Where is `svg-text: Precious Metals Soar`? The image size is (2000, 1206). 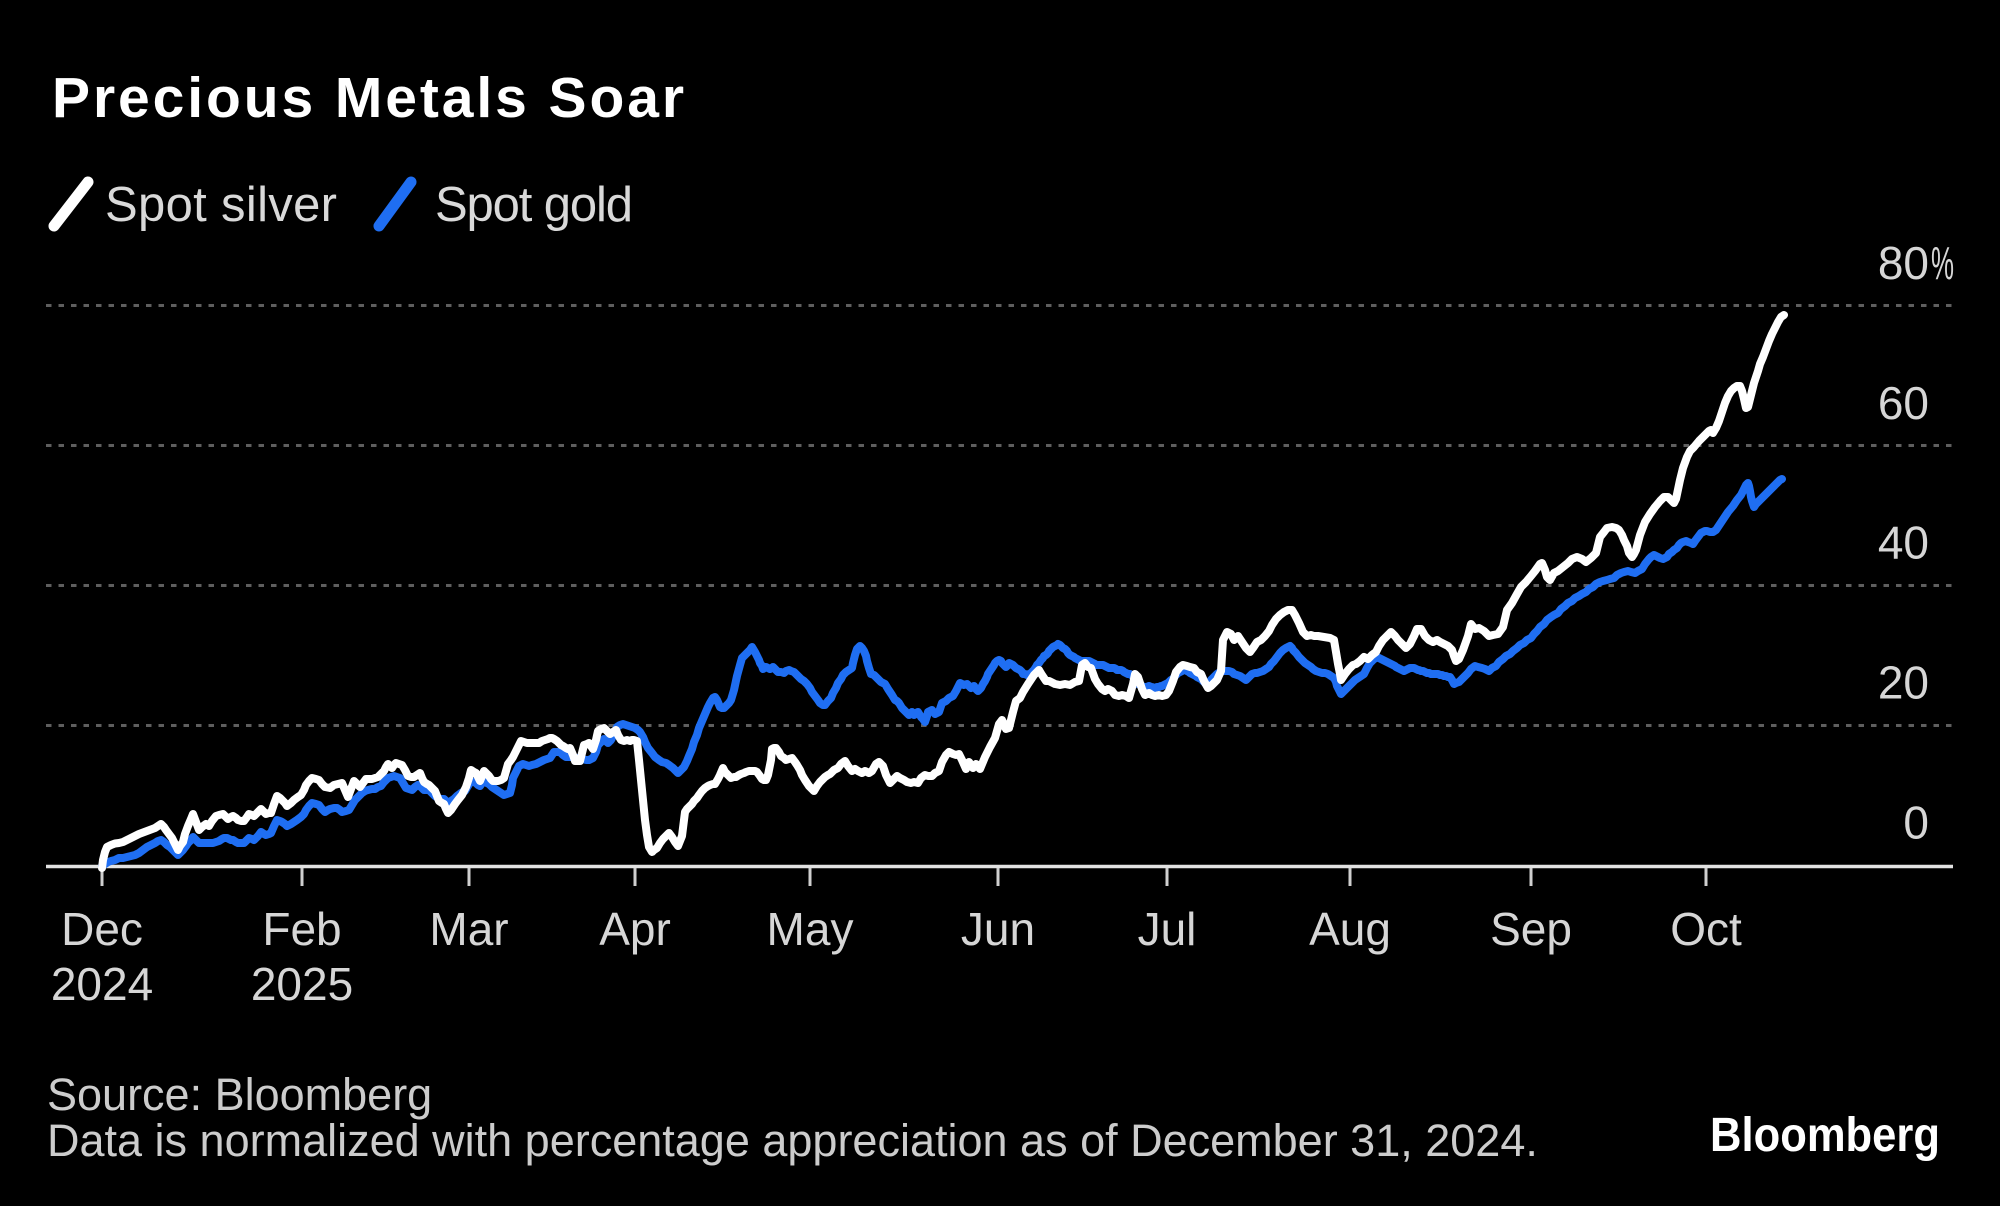 svg-text: Precious Metals Soar is located at coordinates (368, 98).